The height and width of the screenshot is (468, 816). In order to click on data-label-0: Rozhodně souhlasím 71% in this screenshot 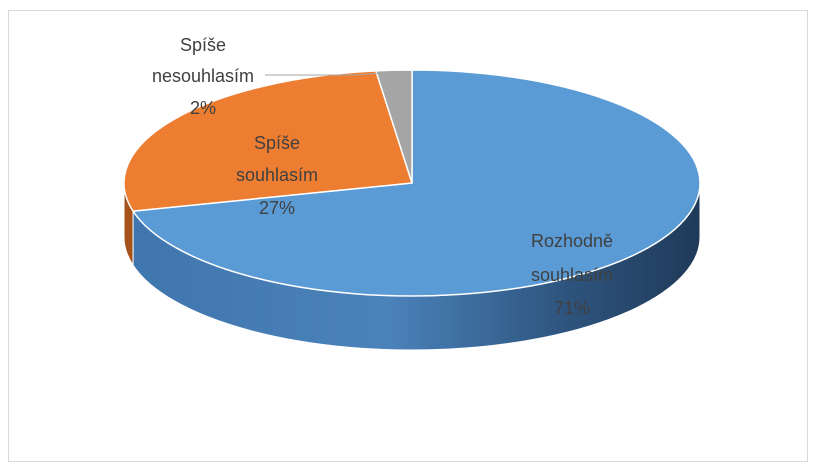, I will do `click(572, 274)`.